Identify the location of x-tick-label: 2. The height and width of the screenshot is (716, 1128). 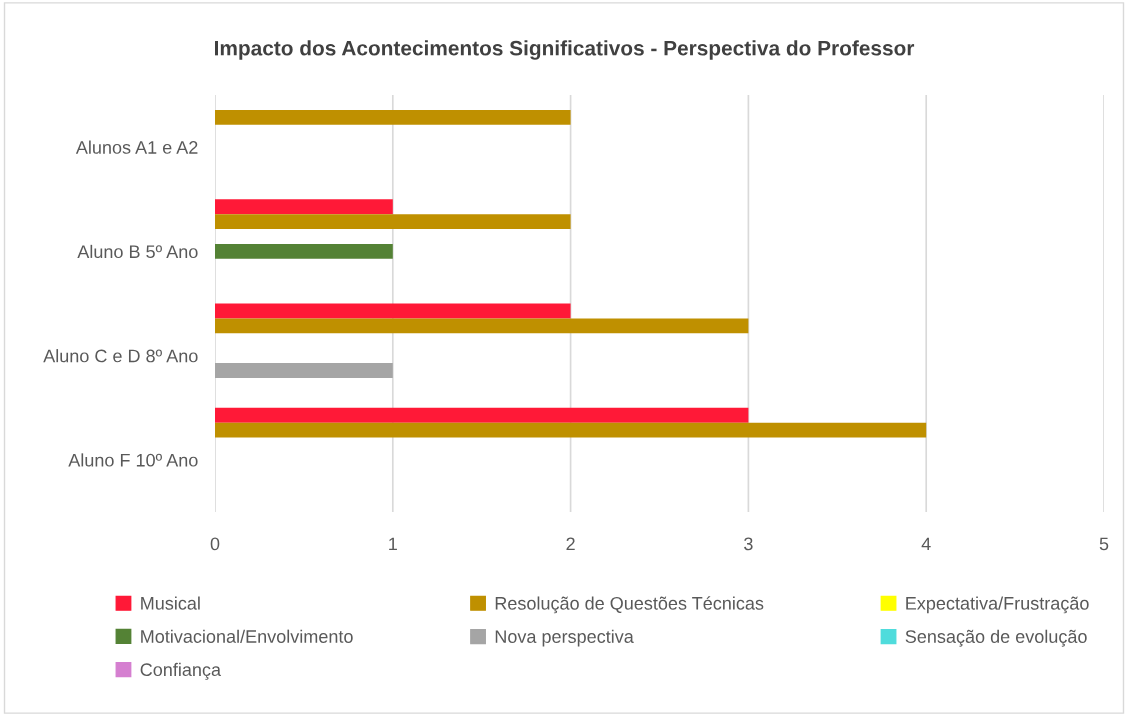
(570, 544).